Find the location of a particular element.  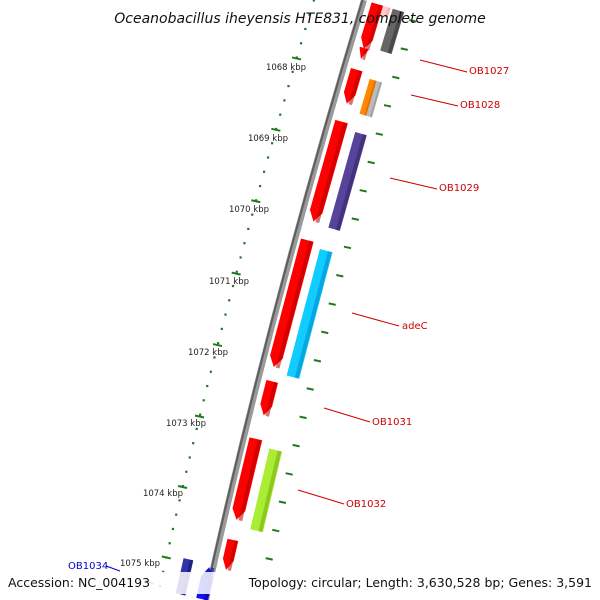

leader-ob1032 is located at coordinates (321, 497).